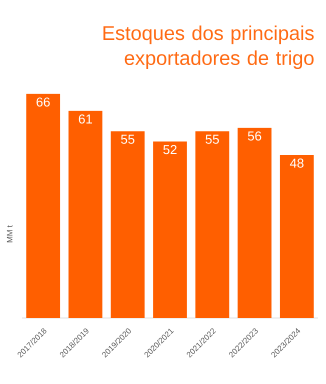  I want to click on data-label: 66, so click(43, 102).